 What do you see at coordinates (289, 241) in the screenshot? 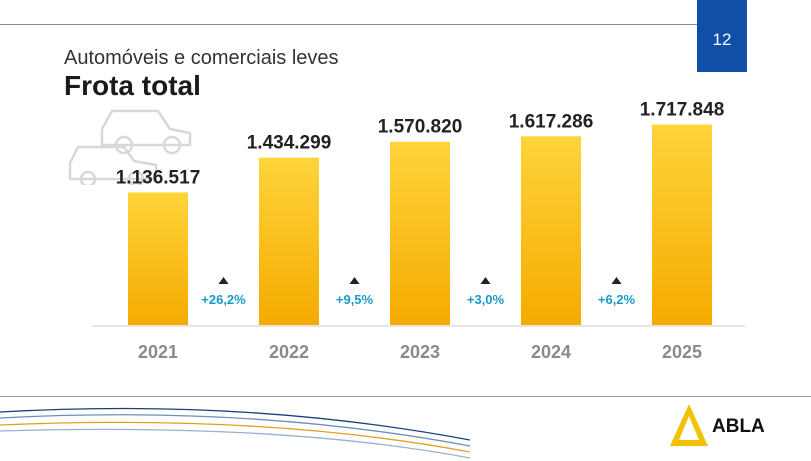
I see `bar-2022` at bounding box center [289, 241].